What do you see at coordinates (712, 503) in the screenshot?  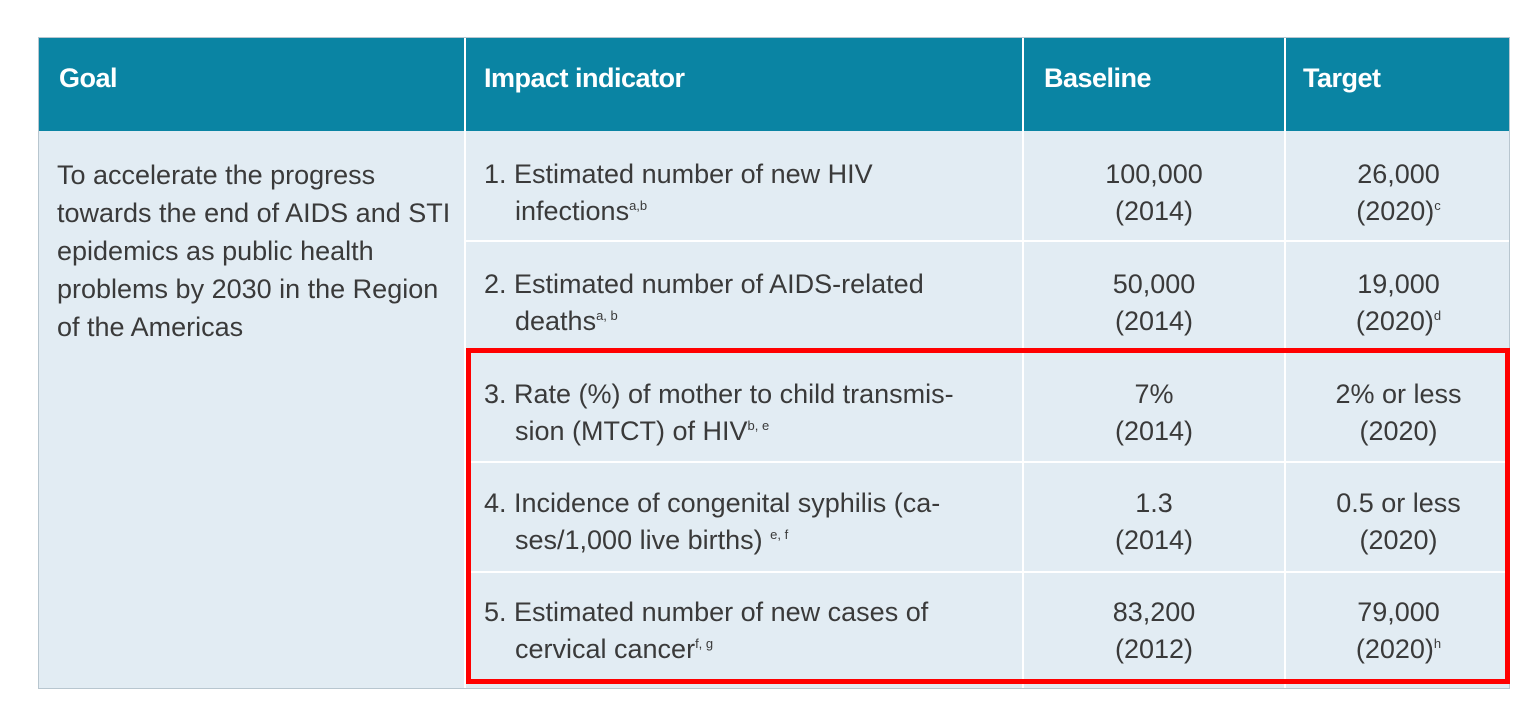 I see `indicator-line1: 4. Incidence of congenital syphilis (ca-` at bounding box center [712, 503].